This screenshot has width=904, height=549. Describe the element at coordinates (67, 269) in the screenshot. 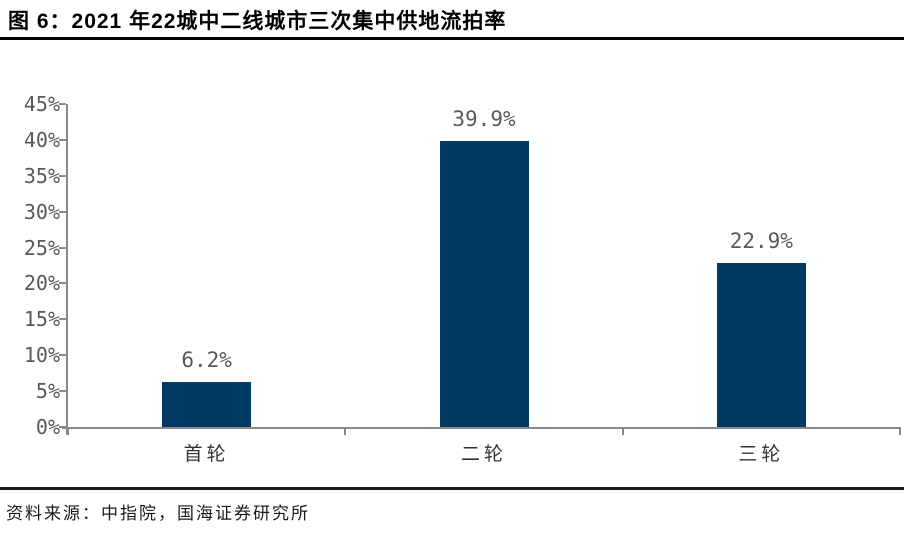

I see `y-axis-line` at that location.